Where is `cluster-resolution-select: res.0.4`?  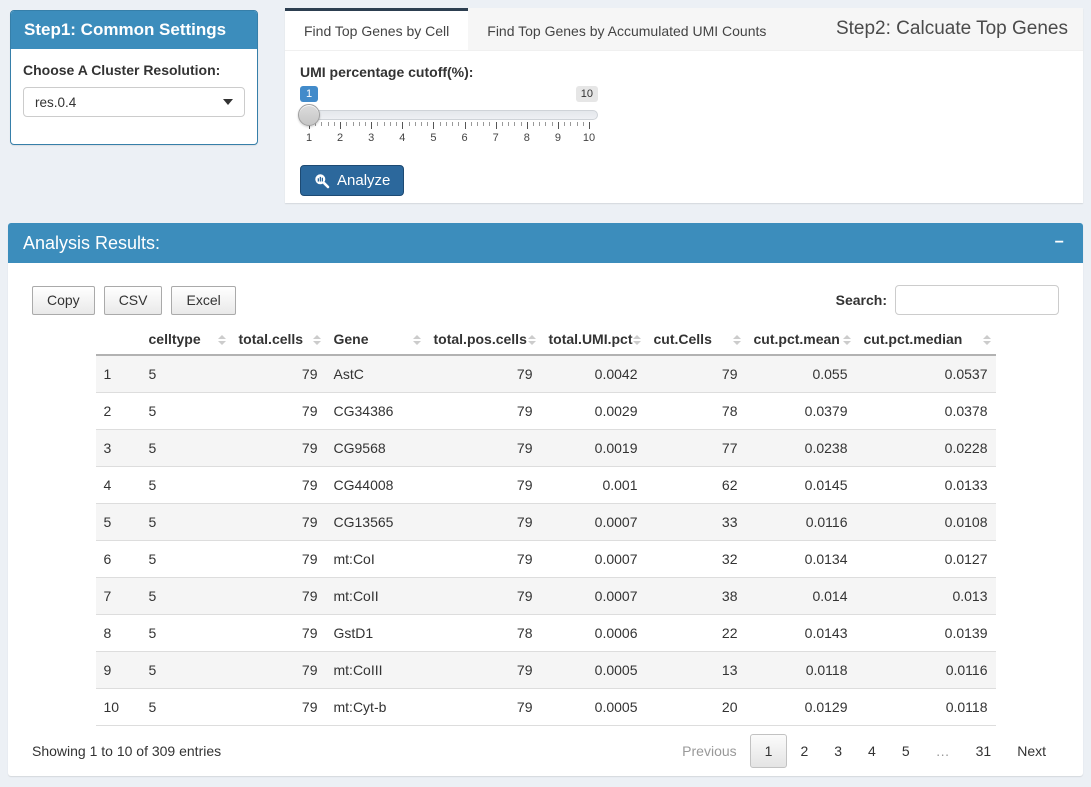
cluster-resolution-select: res.0.4 is located at coordinates (134, 102).